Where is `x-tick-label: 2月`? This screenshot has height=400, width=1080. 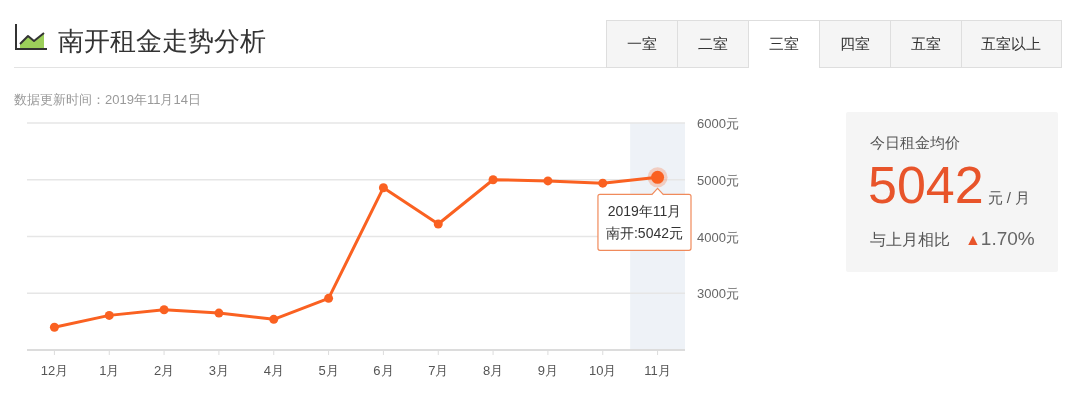 x-tick-label: 2月 is located at coordinates (164, 370).